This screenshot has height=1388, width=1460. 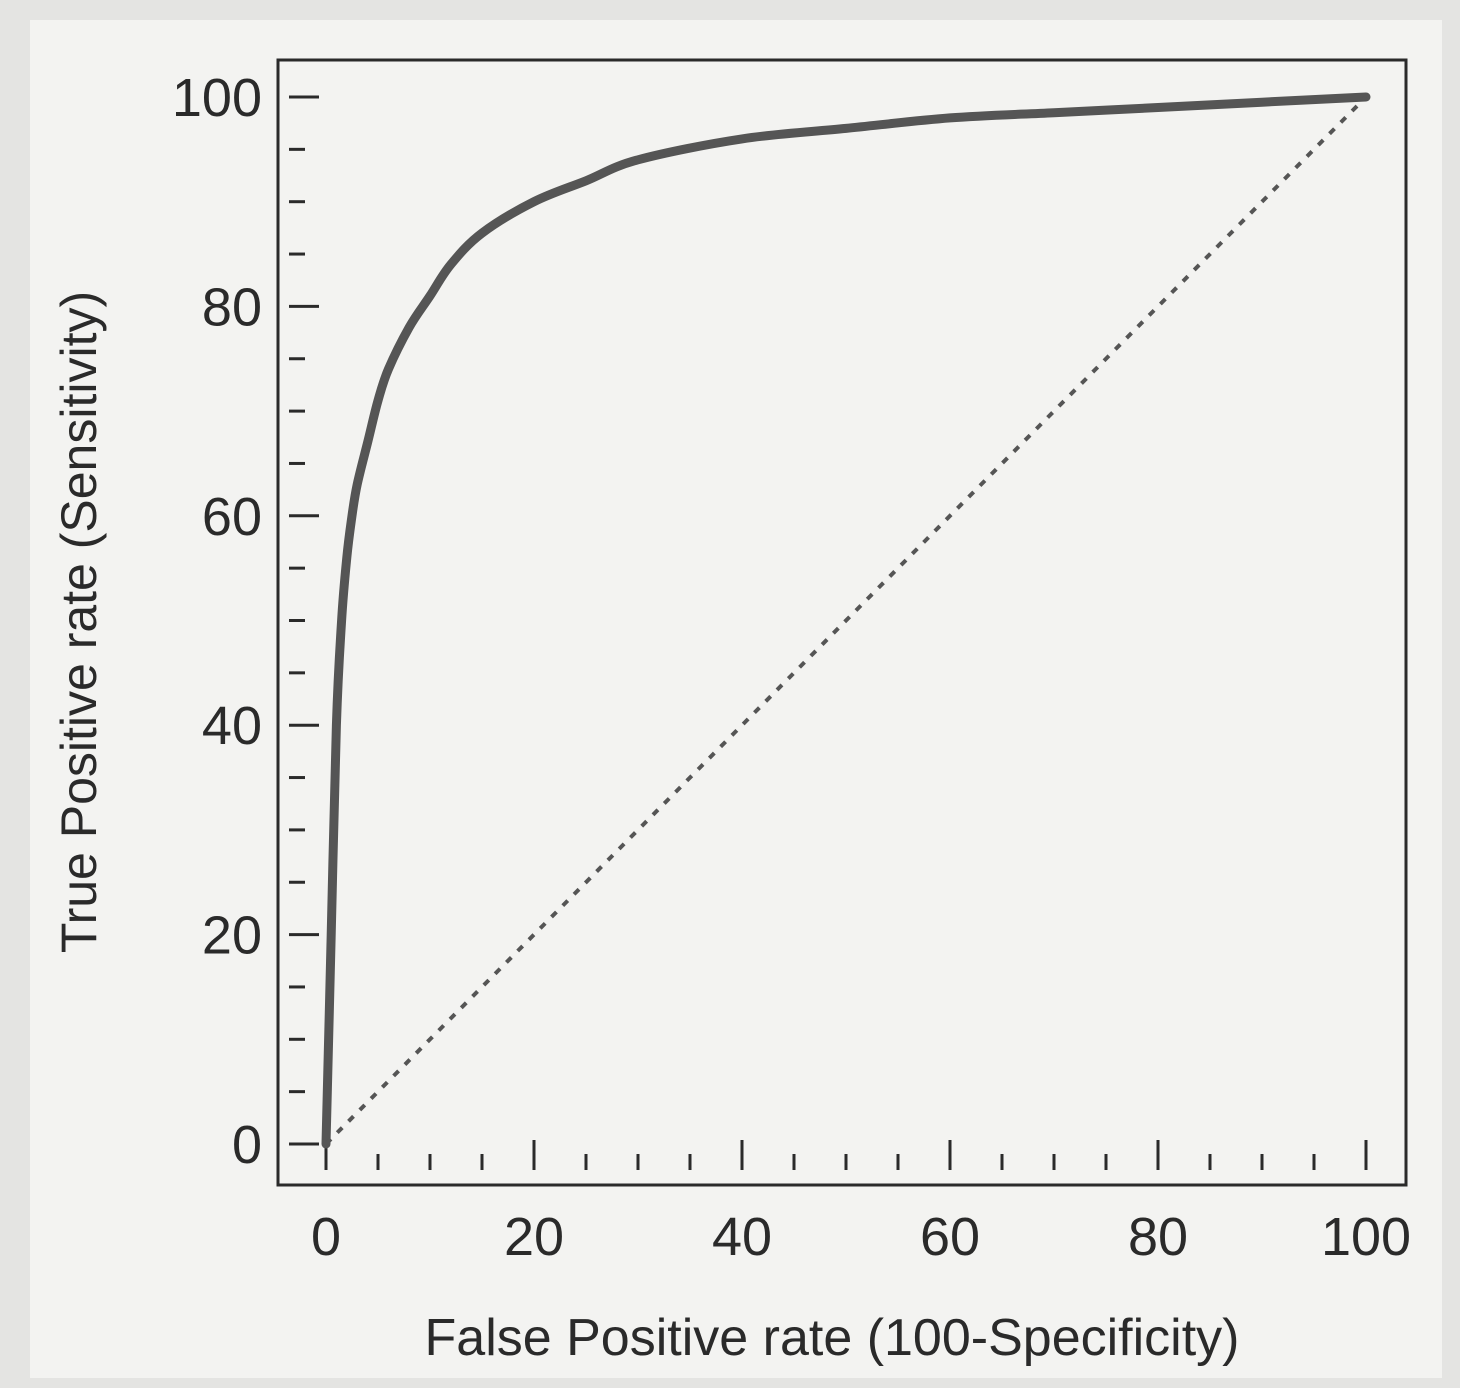 What do you see at coordinates (1366, 1237) in the screenshot?
I see `x-tick-label: 100` at bounding box center [1366, 1237].